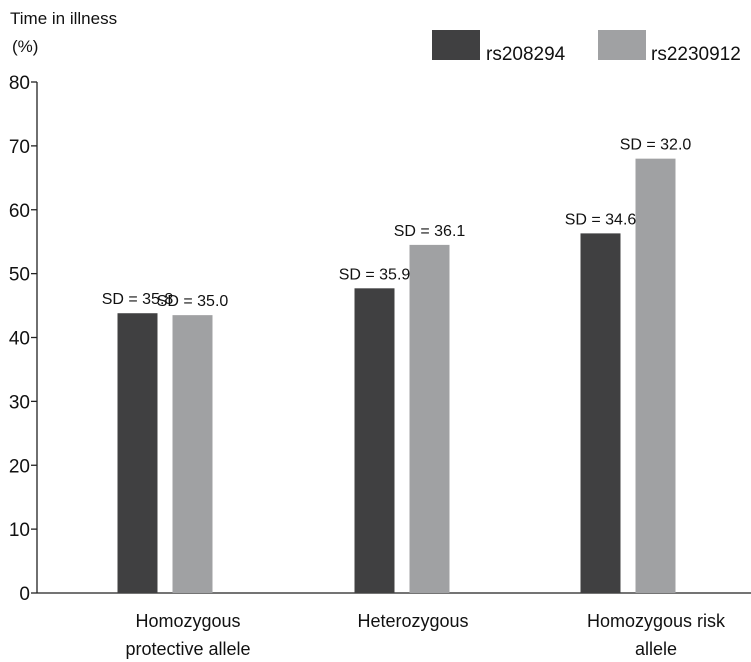 The width and height of the screenshot is (751, 662). I want to click on y-tick-label: 30, so click(19, 402).